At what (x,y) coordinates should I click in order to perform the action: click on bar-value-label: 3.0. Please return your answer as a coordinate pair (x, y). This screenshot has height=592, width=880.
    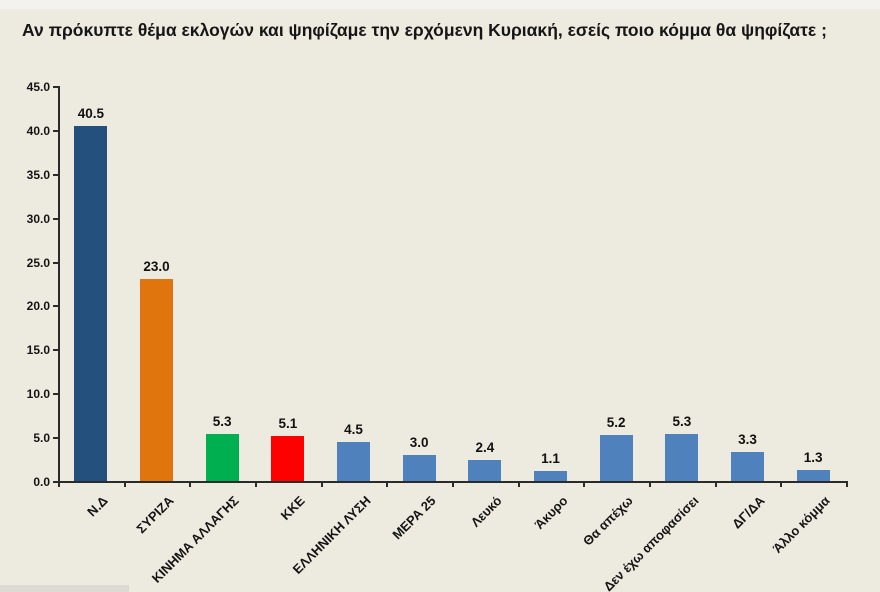
    Looking at the image, I should click on (419, 442).